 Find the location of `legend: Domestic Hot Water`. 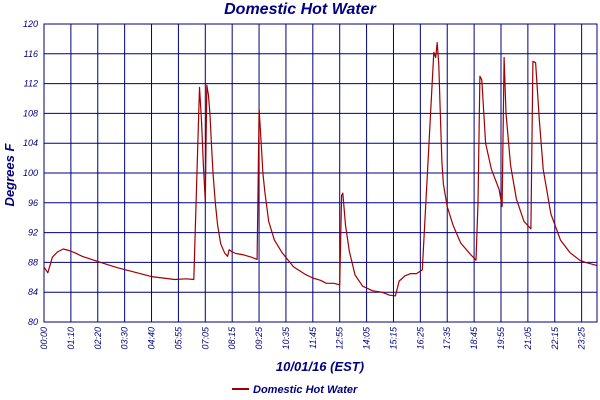

legend: Domestic Hot Water is located at coordinates (295, 390).